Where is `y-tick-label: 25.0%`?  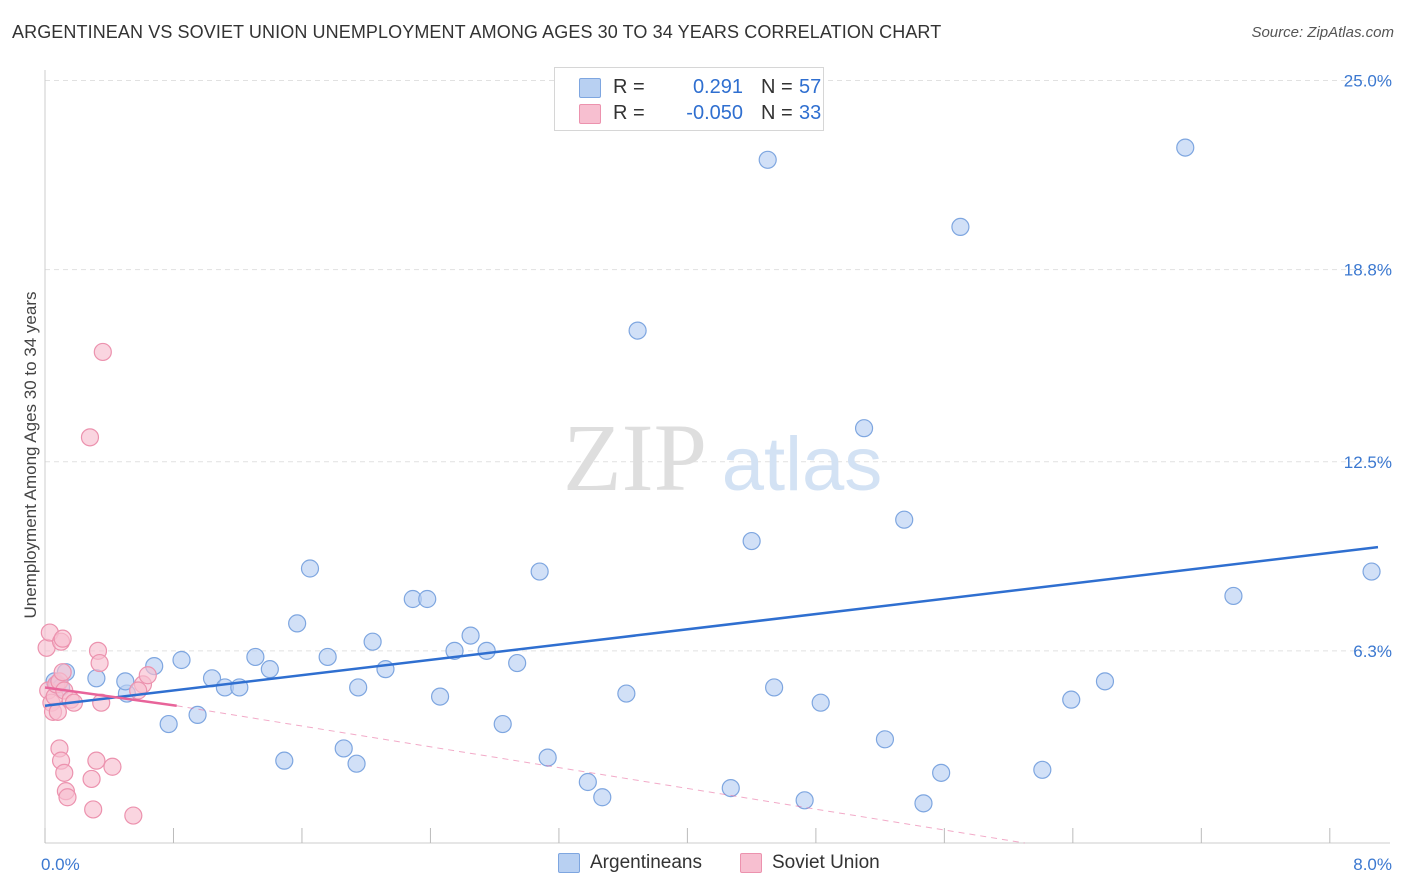 y-tick-label: 25.0% is located at coordinates (1368, 81).